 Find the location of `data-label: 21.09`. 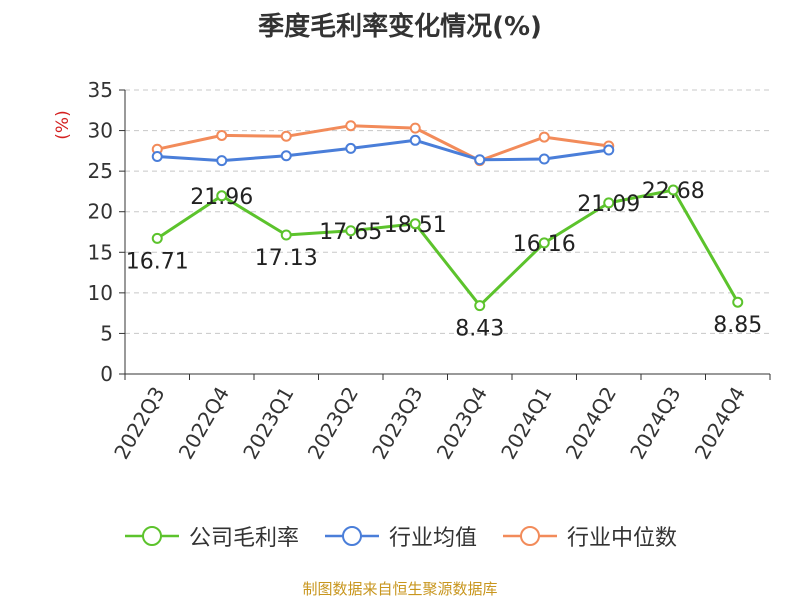

data-label: 21.09 is located at coordinates (608, 204).